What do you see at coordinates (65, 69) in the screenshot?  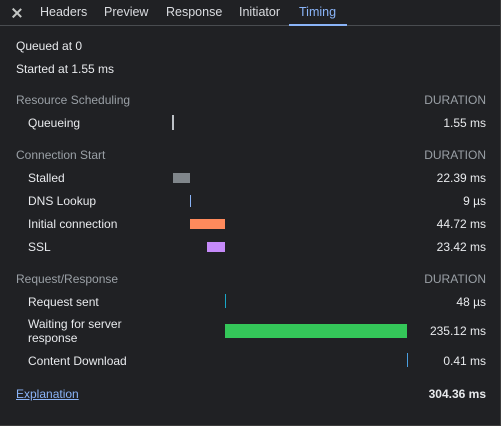 I see `started-at-text: Started at 1.55 ms` at bounding box center [65, 69].